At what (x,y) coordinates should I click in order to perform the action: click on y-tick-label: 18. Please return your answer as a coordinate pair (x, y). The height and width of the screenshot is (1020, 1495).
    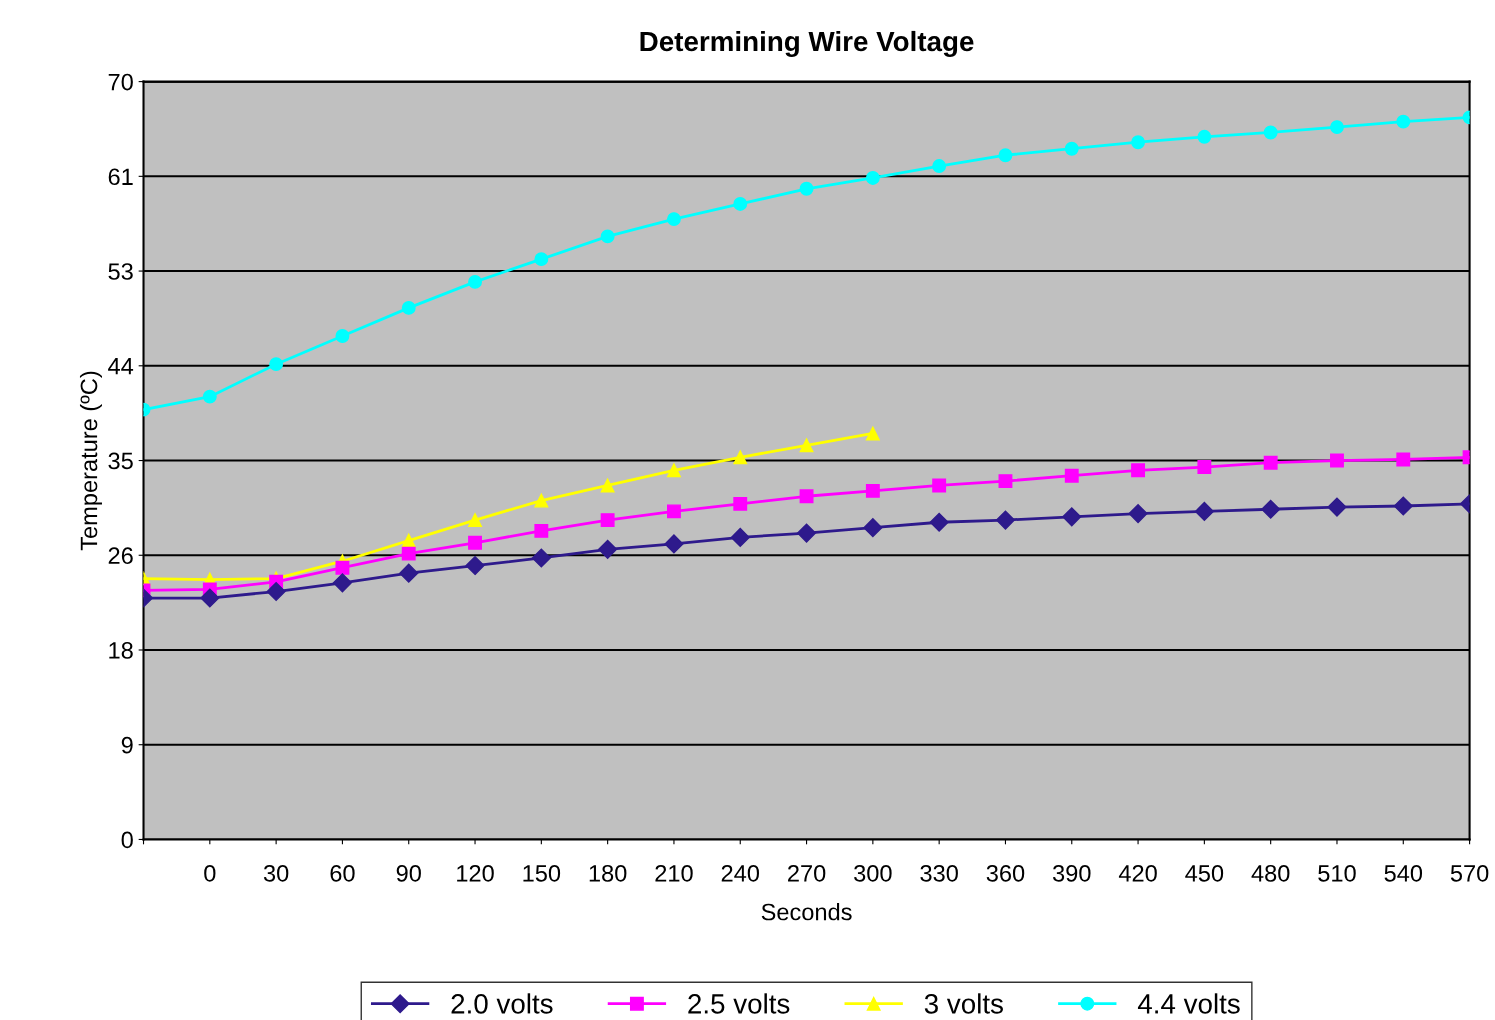
    Looking at the image, I should click on (121, 650).